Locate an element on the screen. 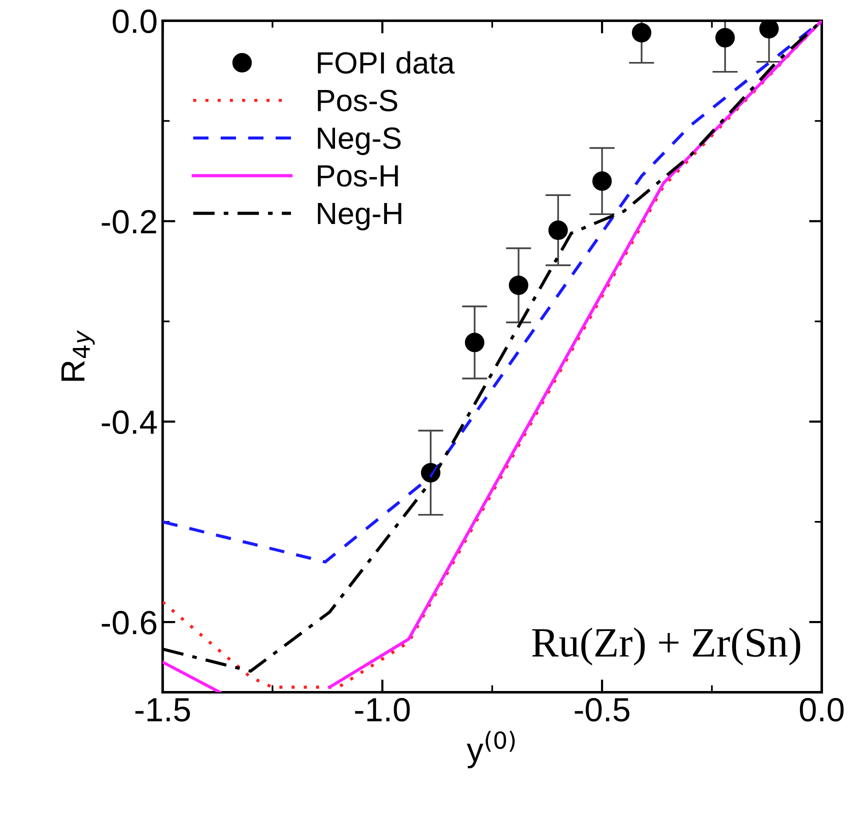  legend-label: FOPI data is located at coordinates (386, 62).